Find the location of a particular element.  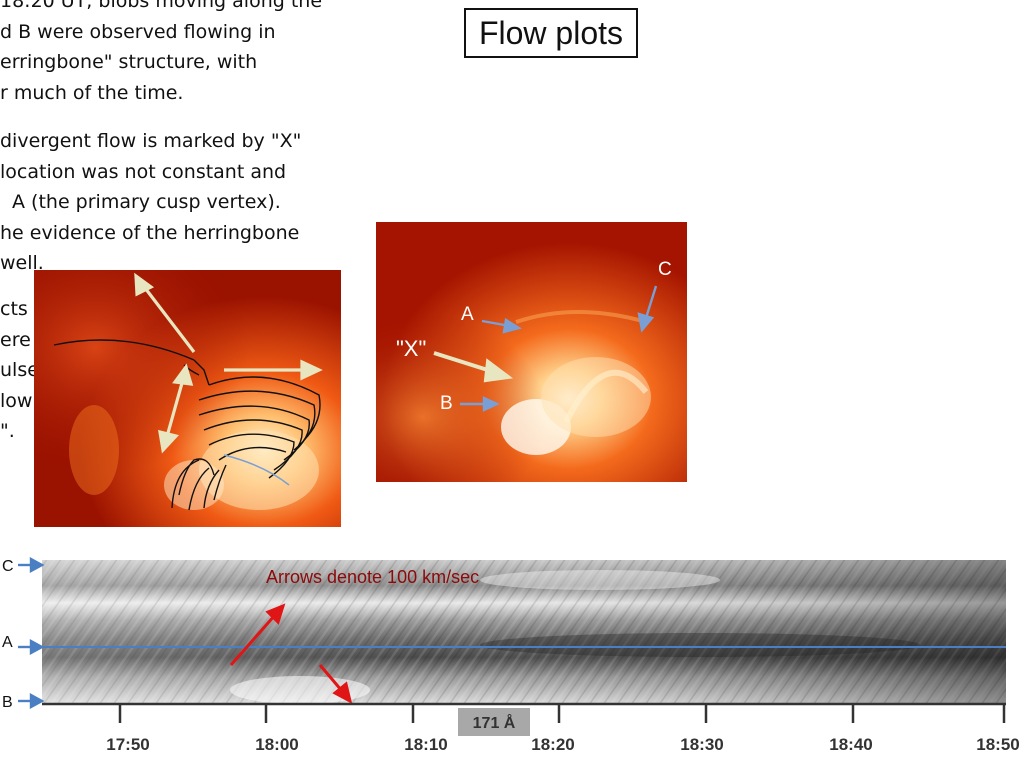

field-lines is located at coordinates (187, 425).